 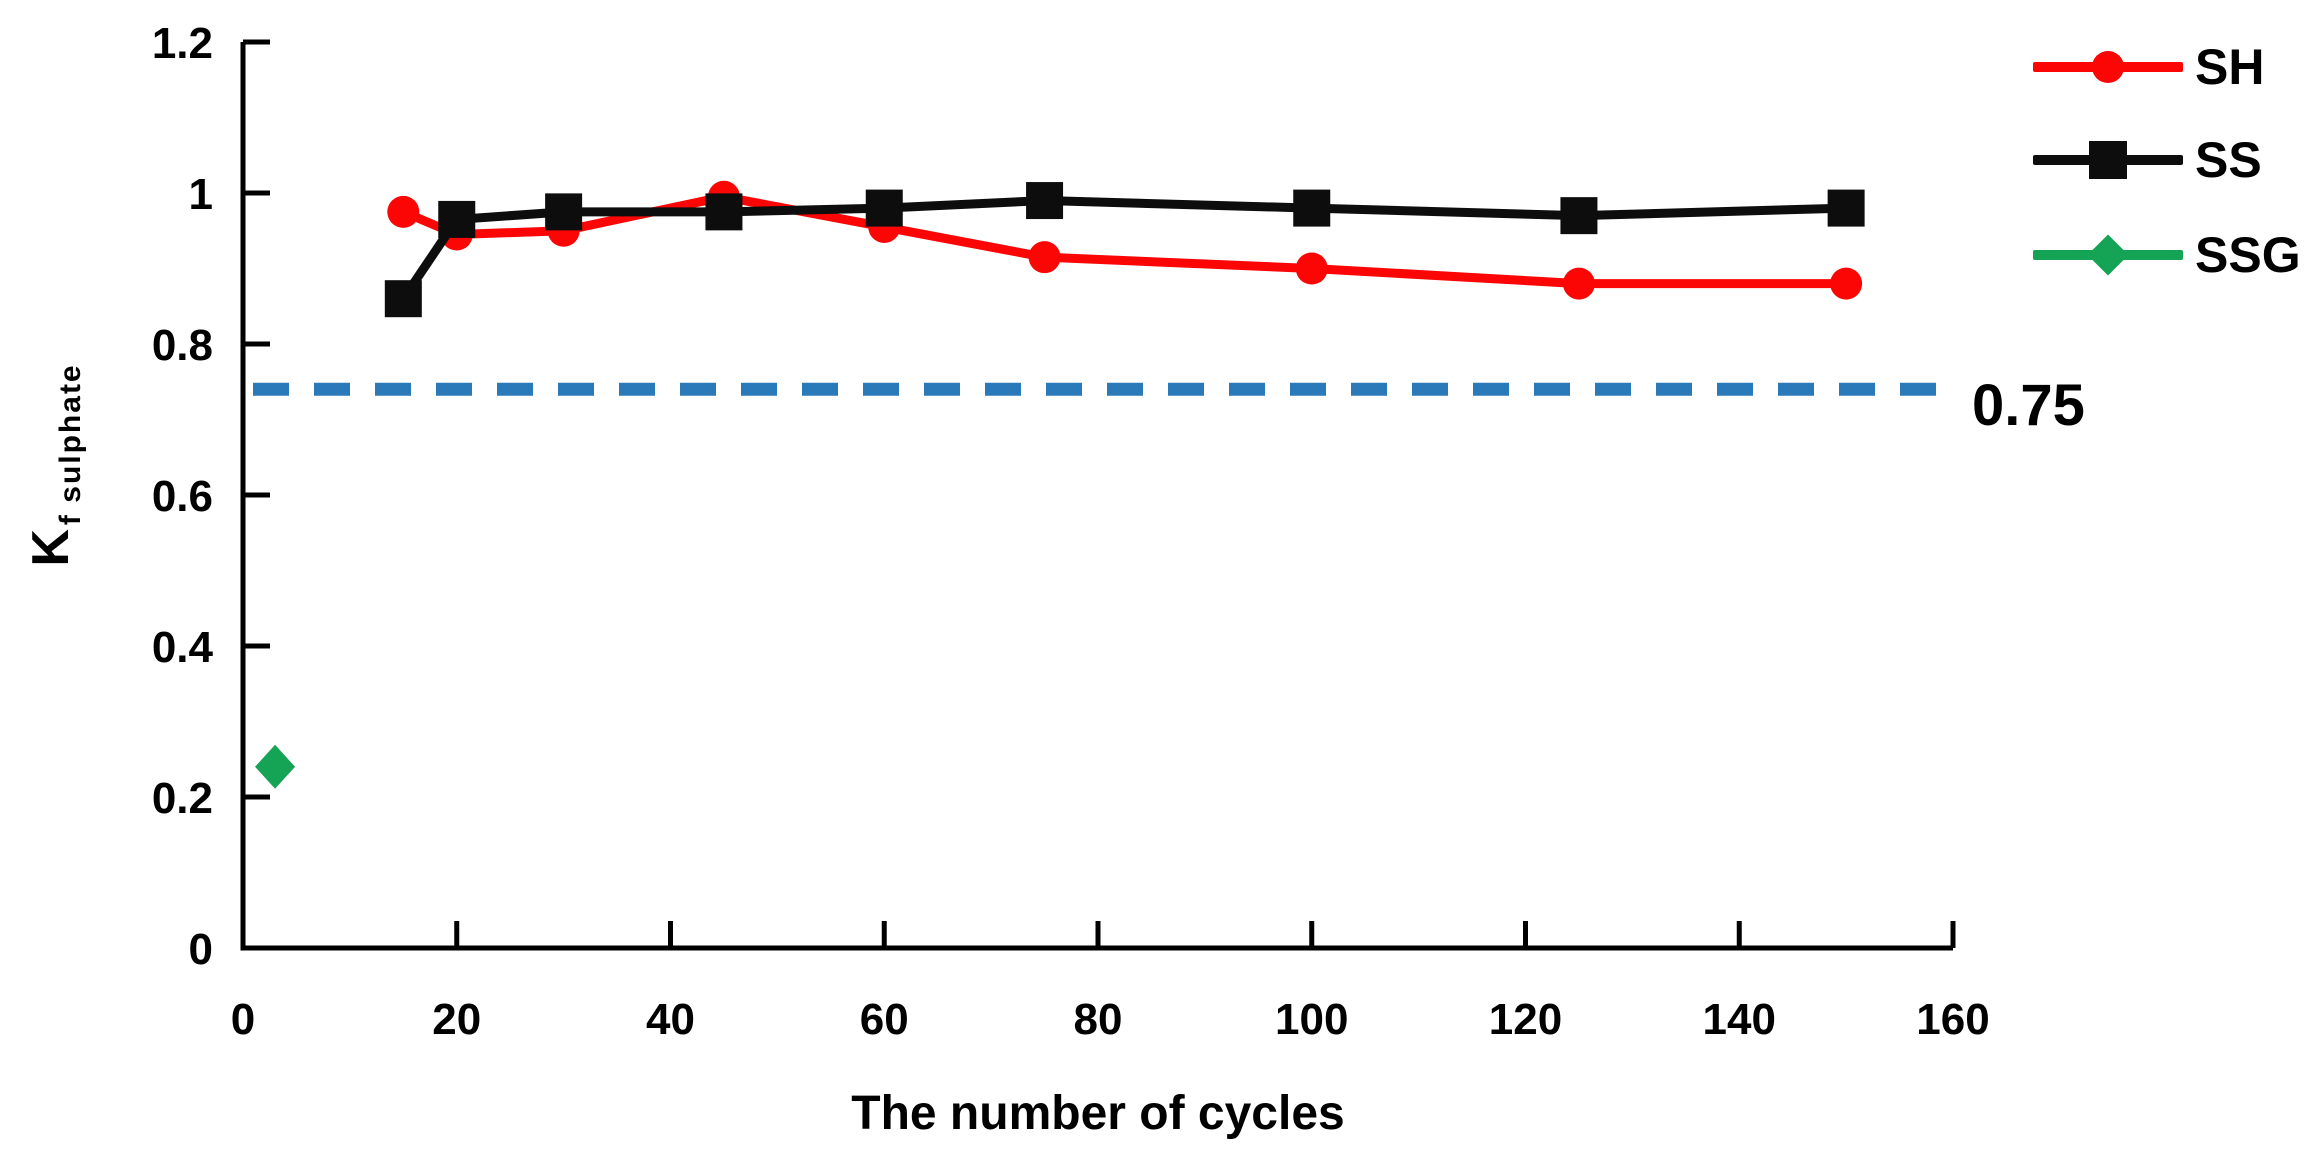 What do you see at coordinates (1098, 1019) in the screenshot?
I see `x-tick-label: 80` at bounding box center [1098, 1019].